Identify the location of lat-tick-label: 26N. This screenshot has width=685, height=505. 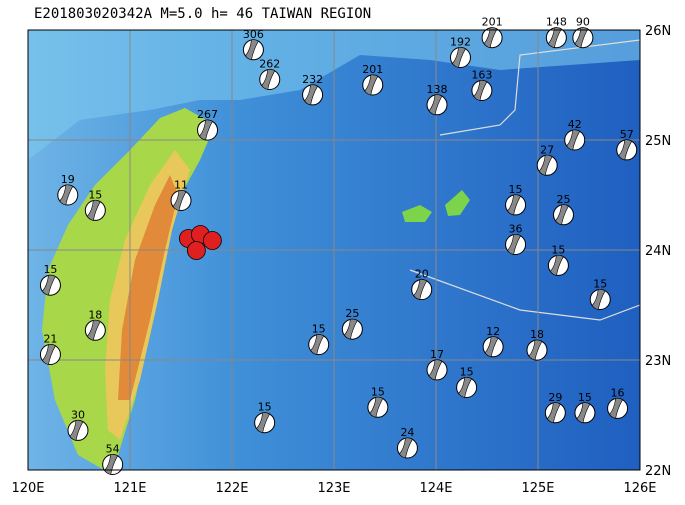
(658, 31).